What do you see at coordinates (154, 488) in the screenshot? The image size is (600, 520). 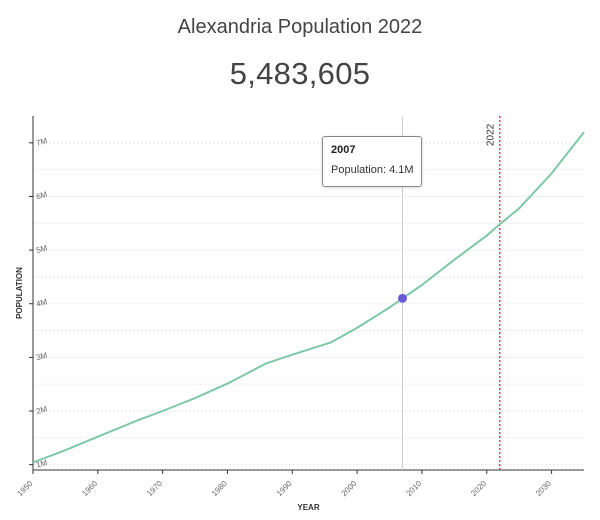 I see `x-tick-label: 1970` at bounding box center [154, 488].